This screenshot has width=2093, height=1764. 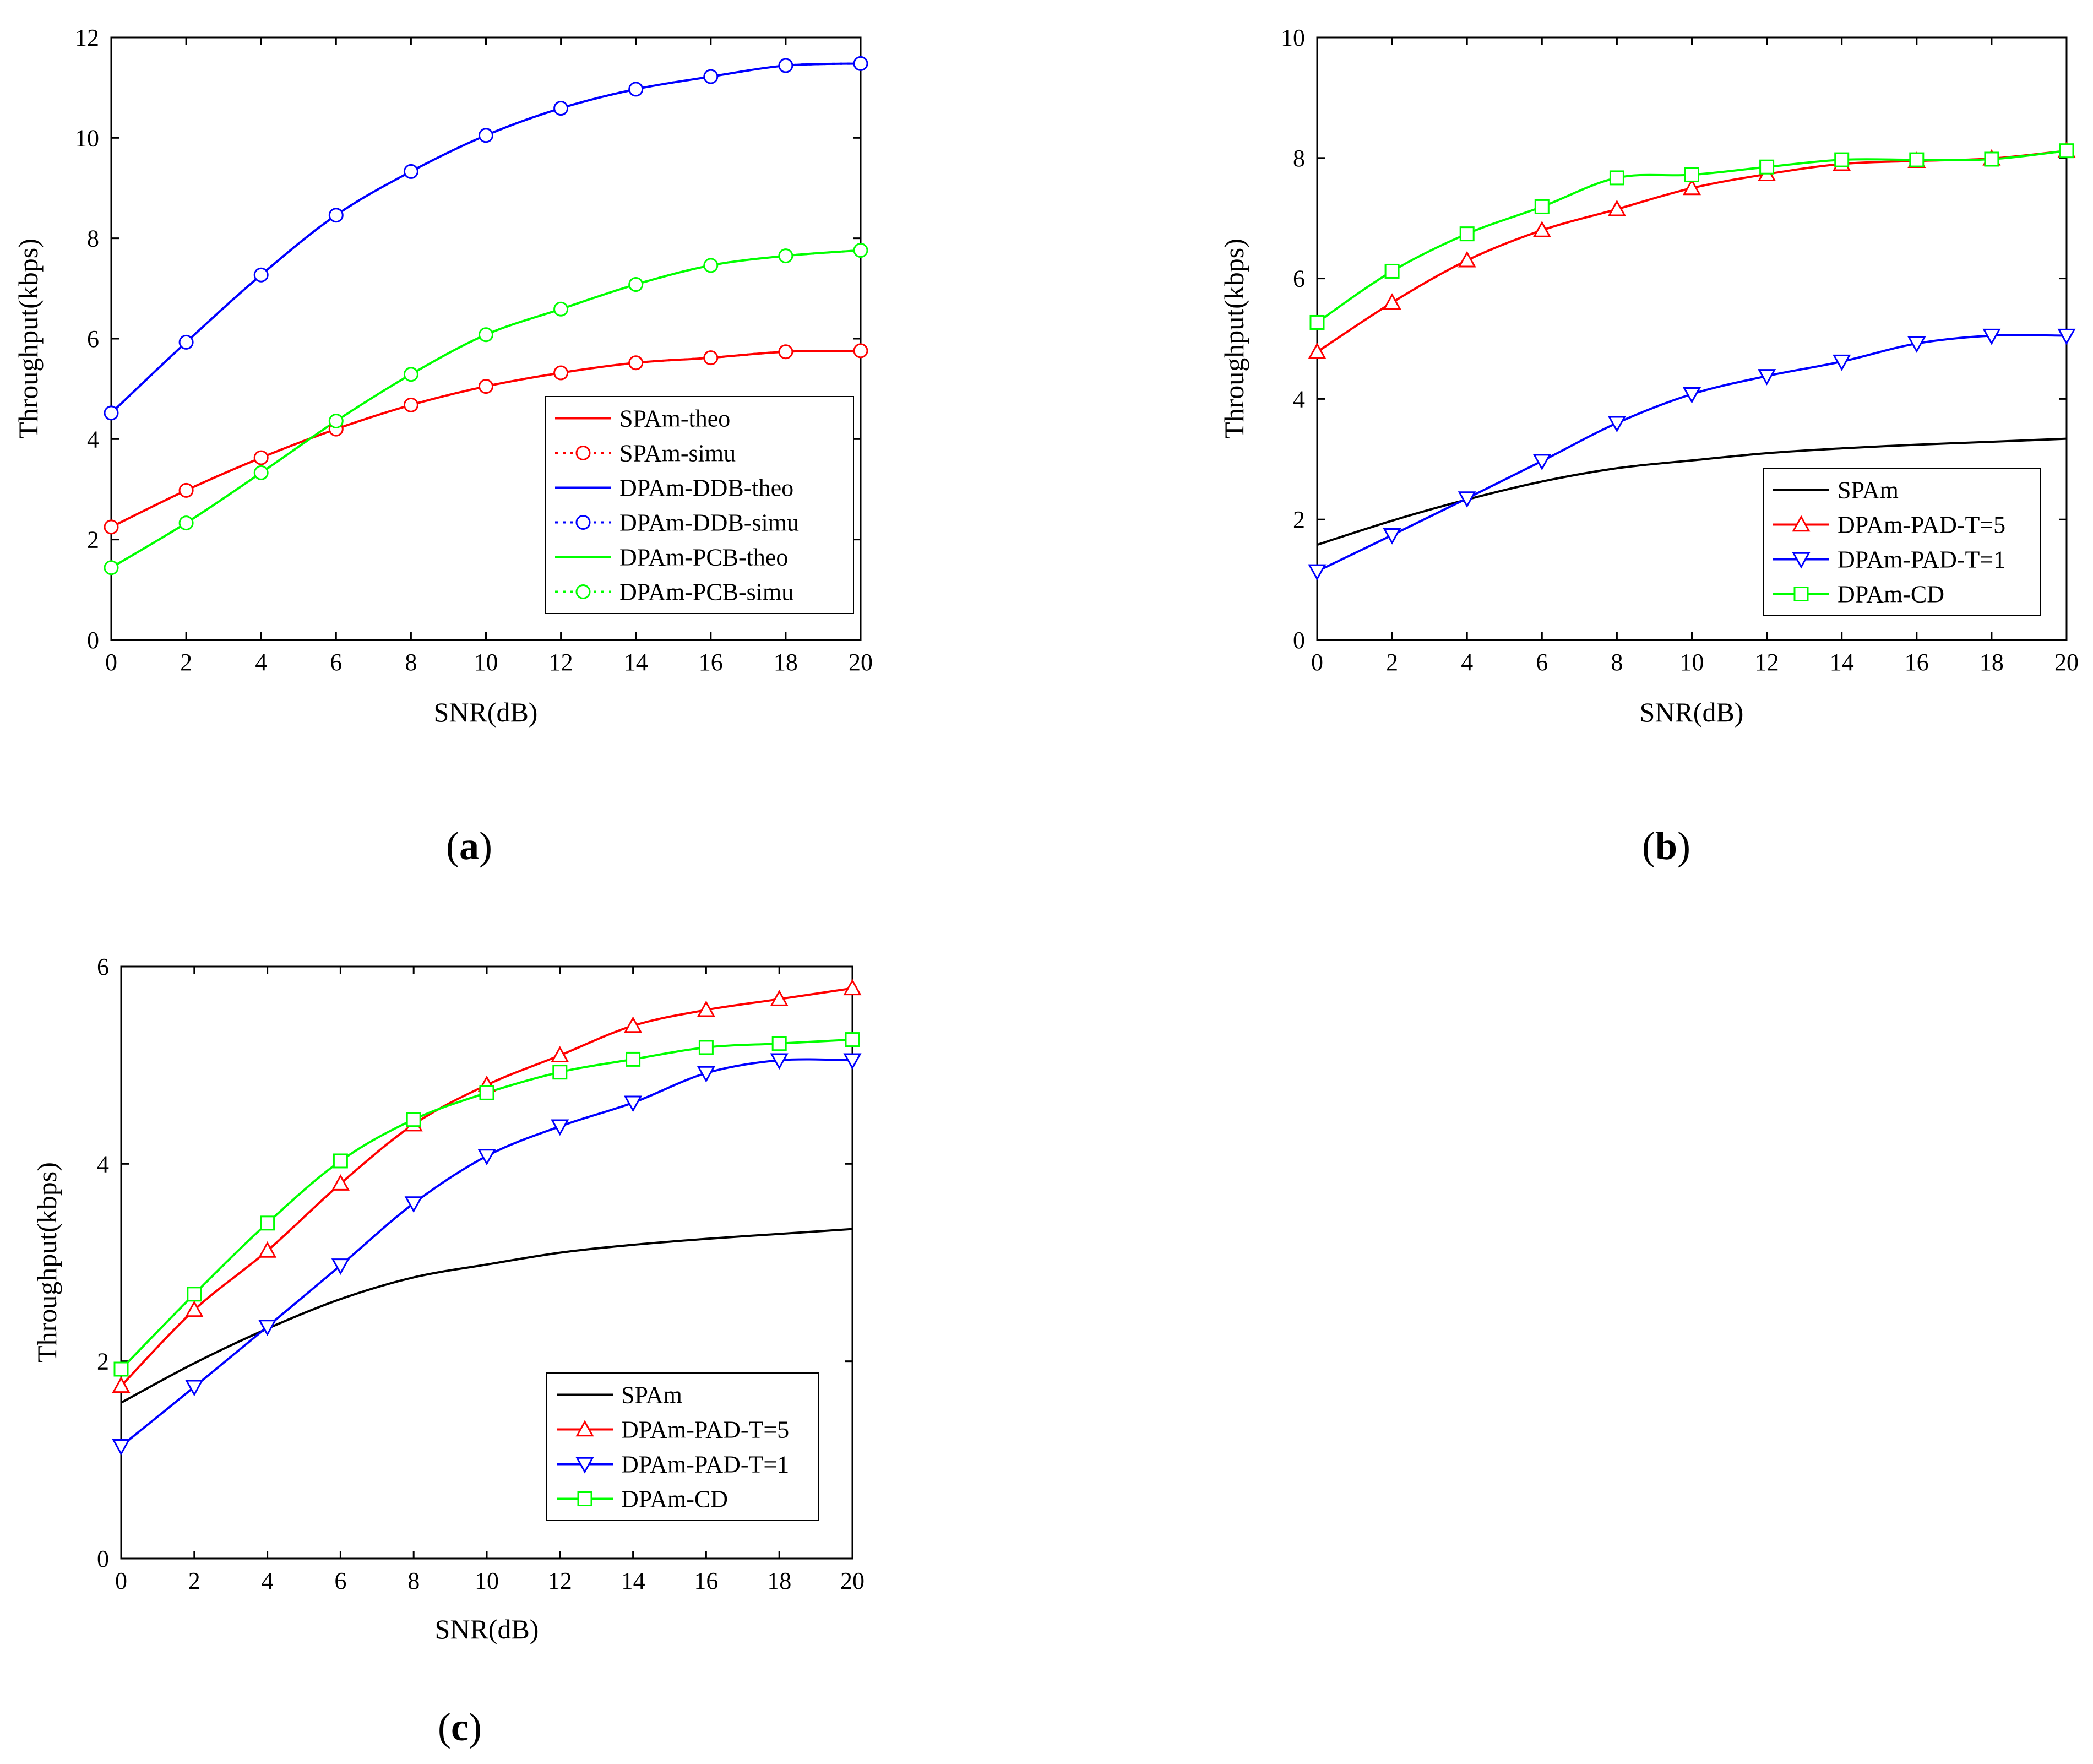 I want to click on legend-label: SPAm, so click(x=651, y=1395).